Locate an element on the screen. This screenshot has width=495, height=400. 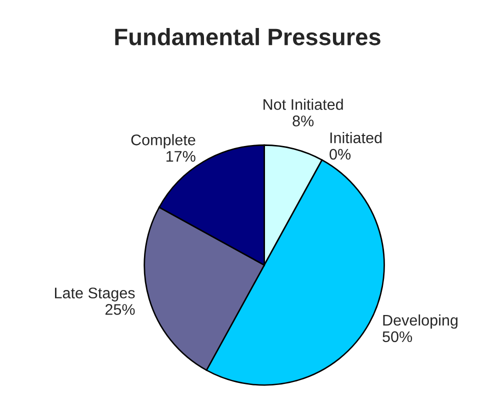
slice-label: Developing is located at coordinates (420, 321).